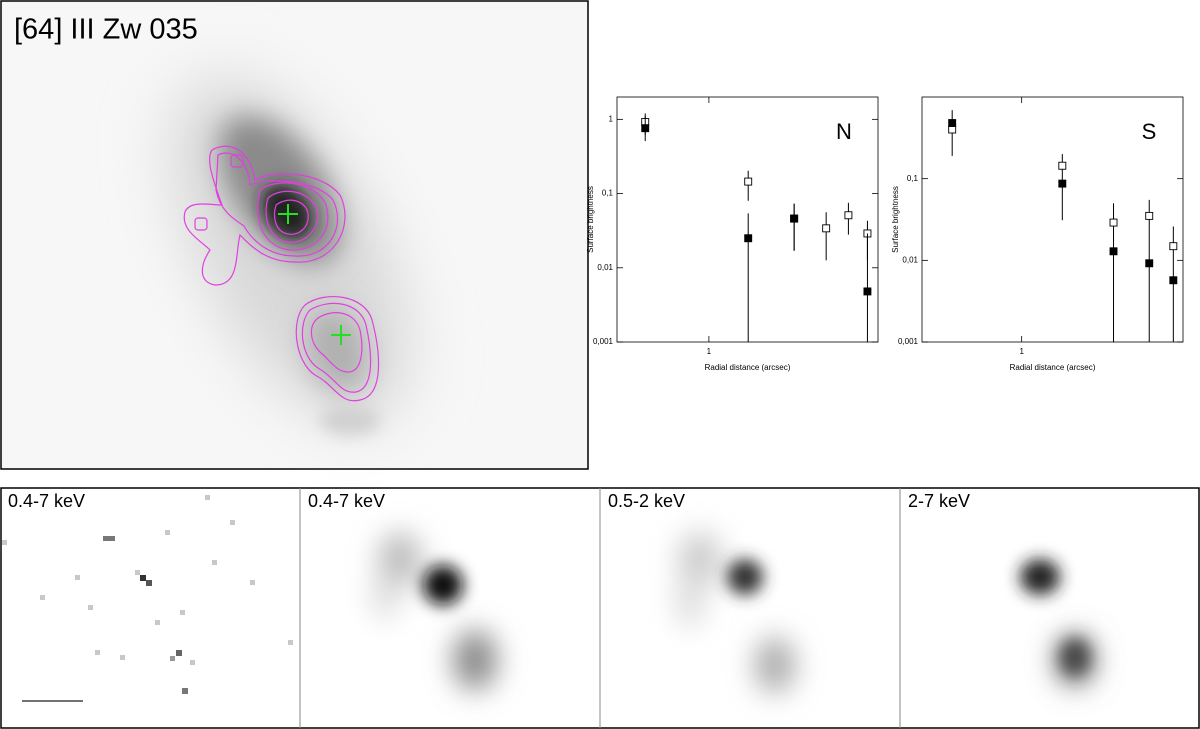  Describe the element at coordinates (1149, 131) in the screenshot. I see `panel-annotation: S` at that location.